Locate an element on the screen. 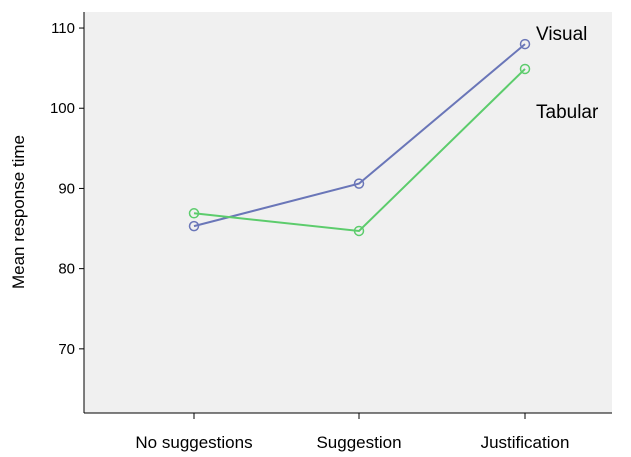  x-axis-ticks: No suggestions Suggestion Justification is located at coordinates (352, 432).